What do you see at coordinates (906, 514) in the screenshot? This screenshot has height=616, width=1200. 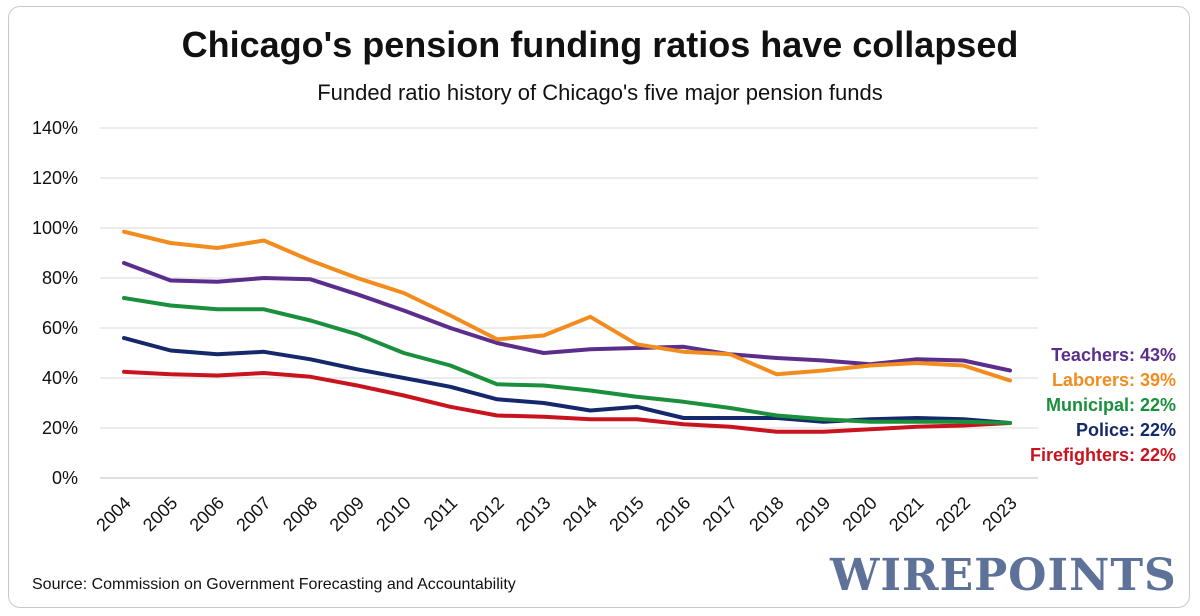 I see `x-tick-label: 2021` at bounding box center [906, 514].